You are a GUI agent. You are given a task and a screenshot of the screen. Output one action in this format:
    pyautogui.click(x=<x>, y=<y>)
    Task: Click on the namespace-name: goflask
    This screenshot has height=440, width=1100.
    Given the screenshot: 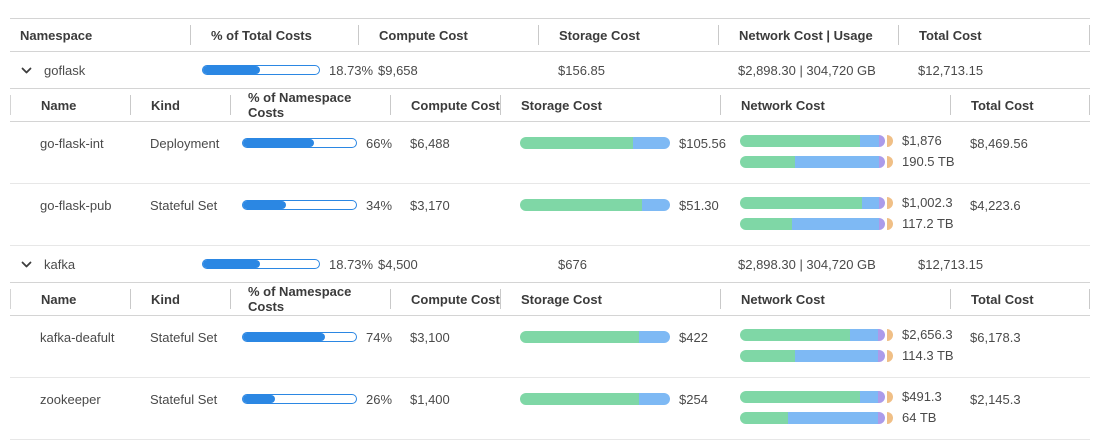 What is the action you would take?
    pyautogui.click(x=65, y=70)
    